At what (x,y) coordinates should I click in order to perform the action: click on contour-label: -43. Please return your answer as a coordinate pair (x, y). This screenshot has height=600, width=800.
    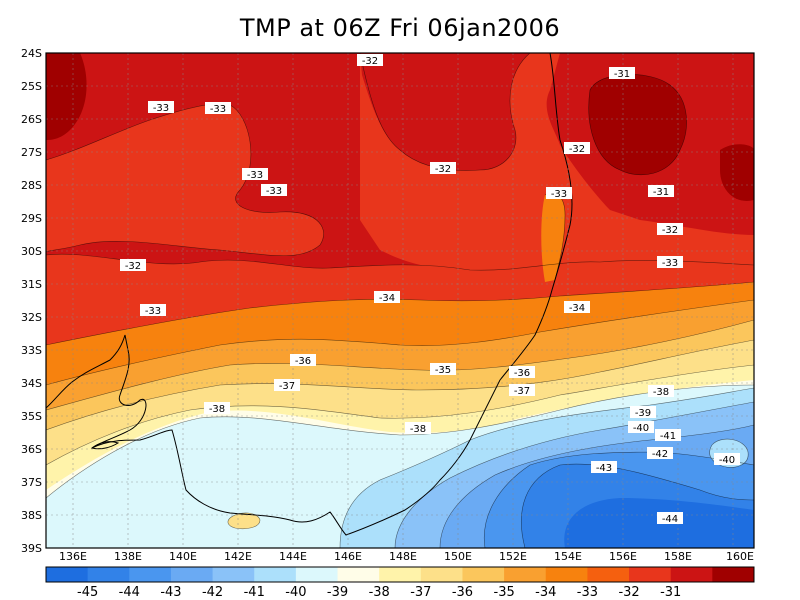
    Looking at the image, I should click on (604, 467).